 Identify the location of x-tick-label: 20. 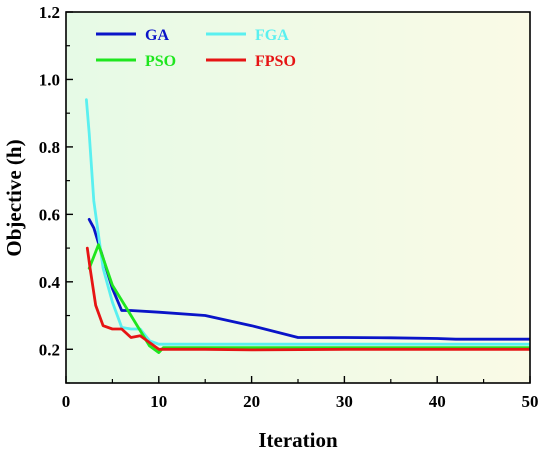
(251, 401).